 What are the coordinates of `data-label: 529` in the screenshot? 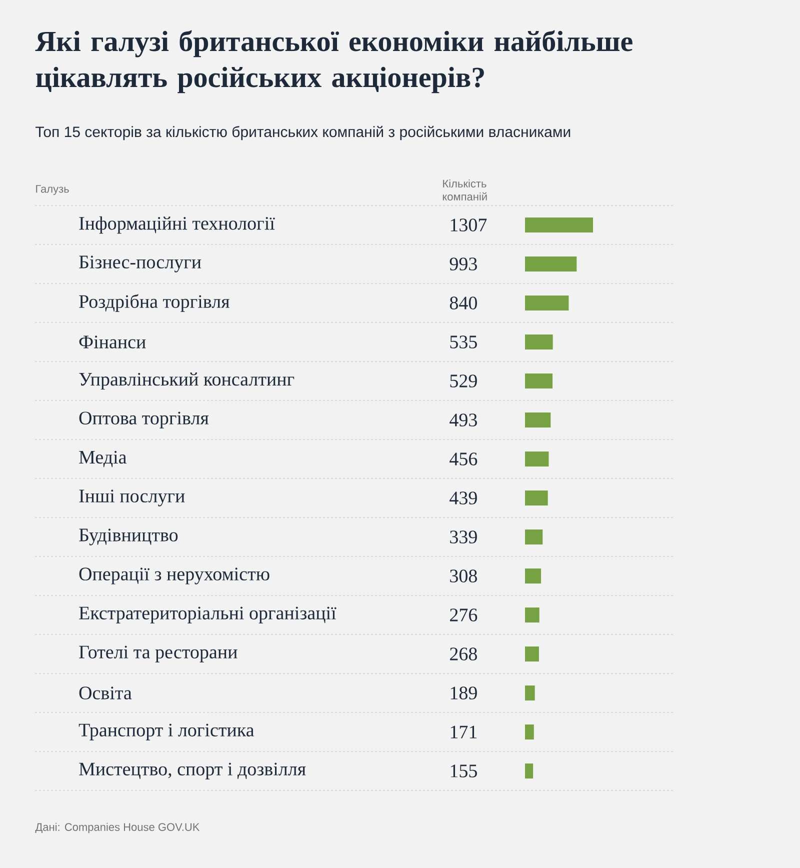 It's located at (463, 381).